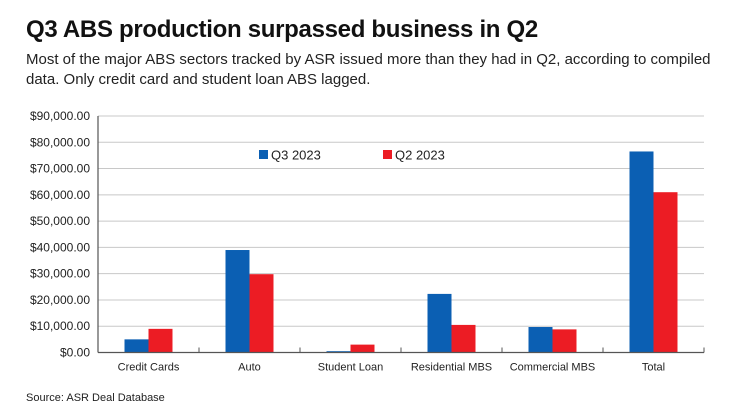 The height and width of the screenshot is (416, 740). Describe the element at coordinates (553, 368) in the screenshot. I see `x-tick-label: Commercial MBS` at that location.